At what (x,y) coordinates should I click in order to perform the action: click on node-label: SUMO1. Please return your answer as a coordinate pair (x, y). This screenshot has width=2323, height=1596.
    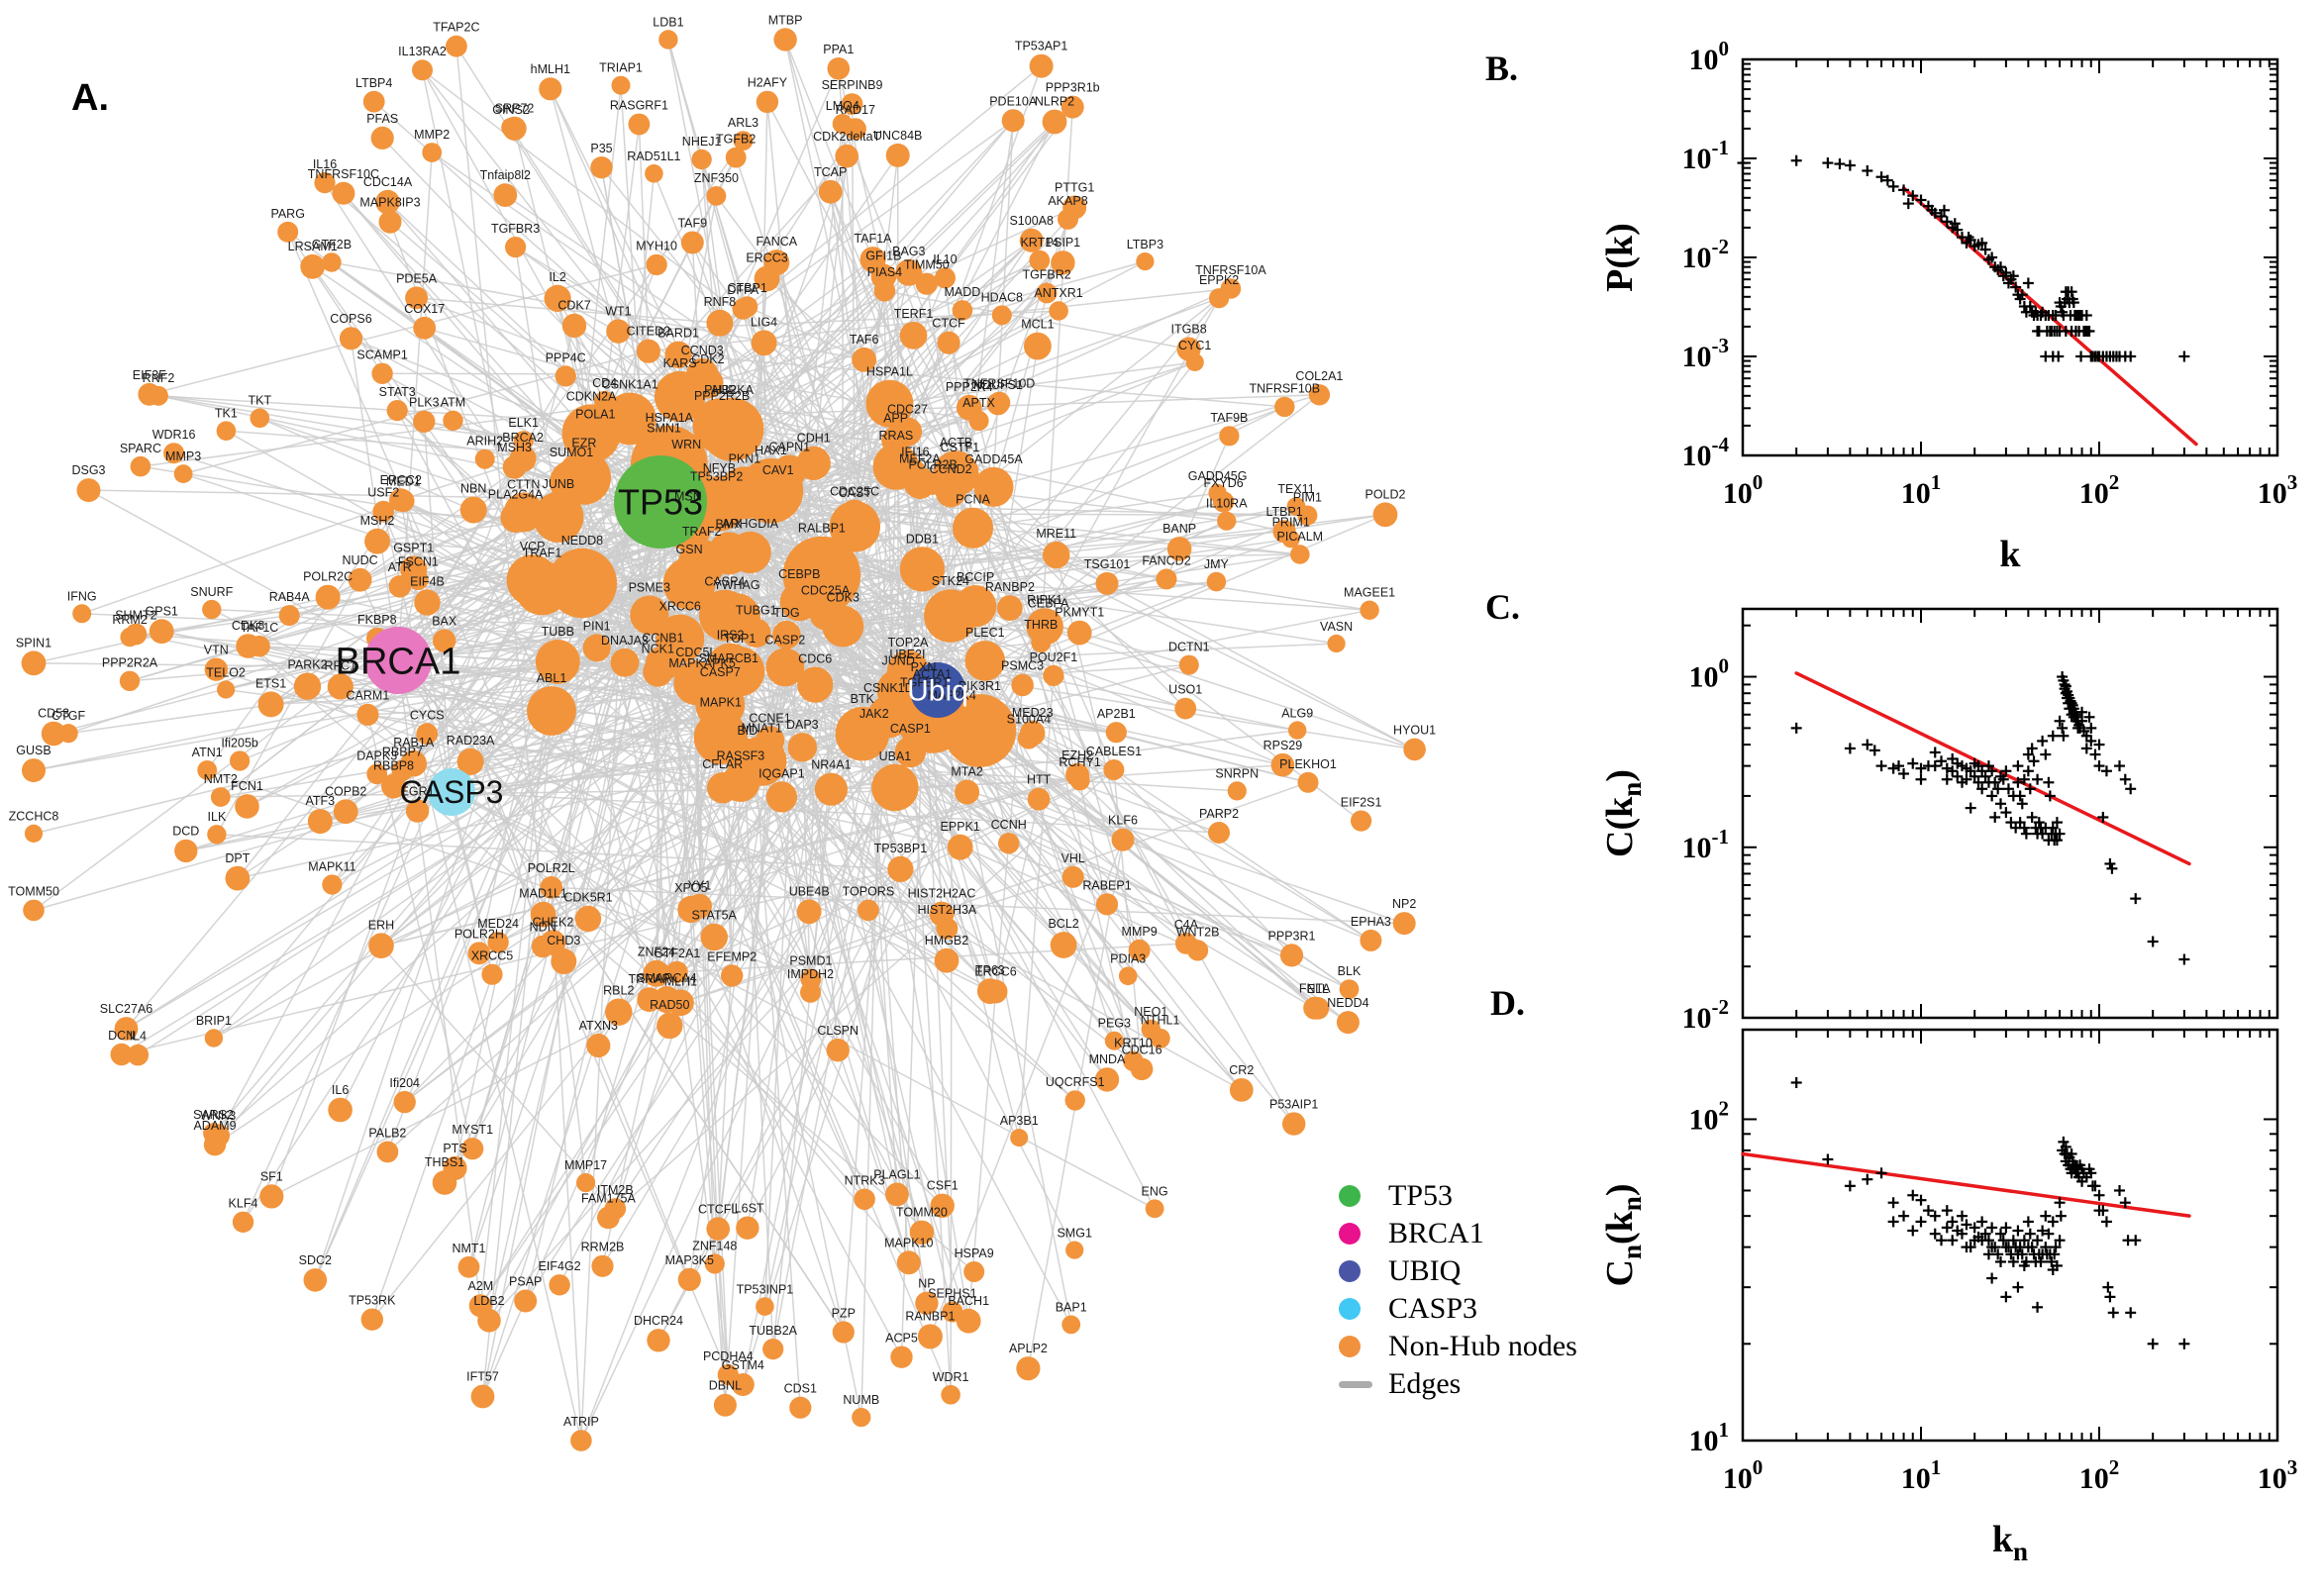
    Looking at the image, I should click on (572, 452).